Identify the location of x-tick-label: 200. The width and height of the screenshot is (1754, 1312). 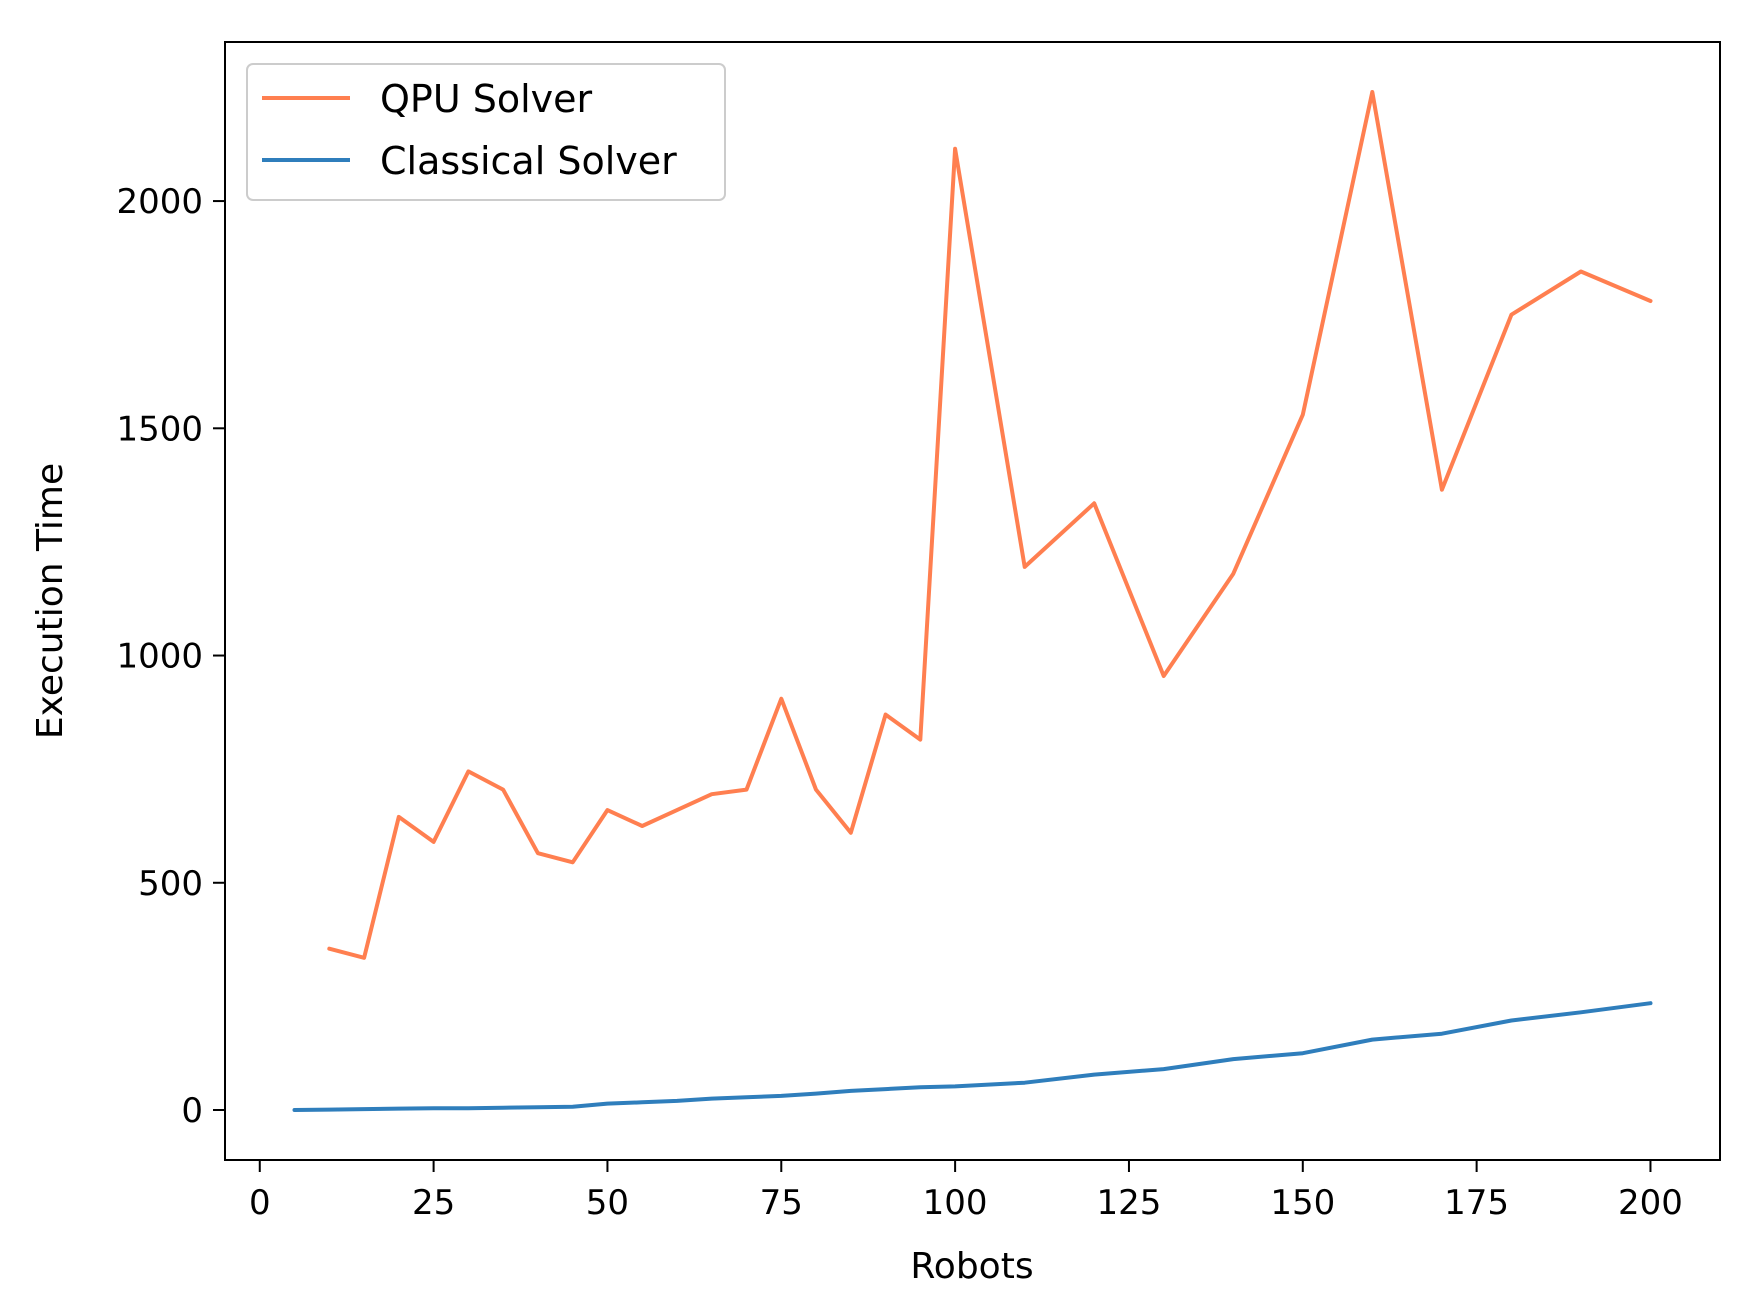
(1650, 1203).